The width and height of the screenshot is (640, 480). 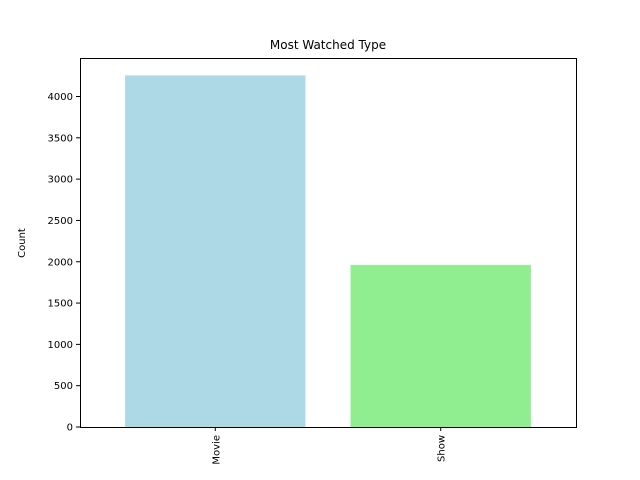 I want to click on y-tick-label: 1000, so click(x=60, y=345).